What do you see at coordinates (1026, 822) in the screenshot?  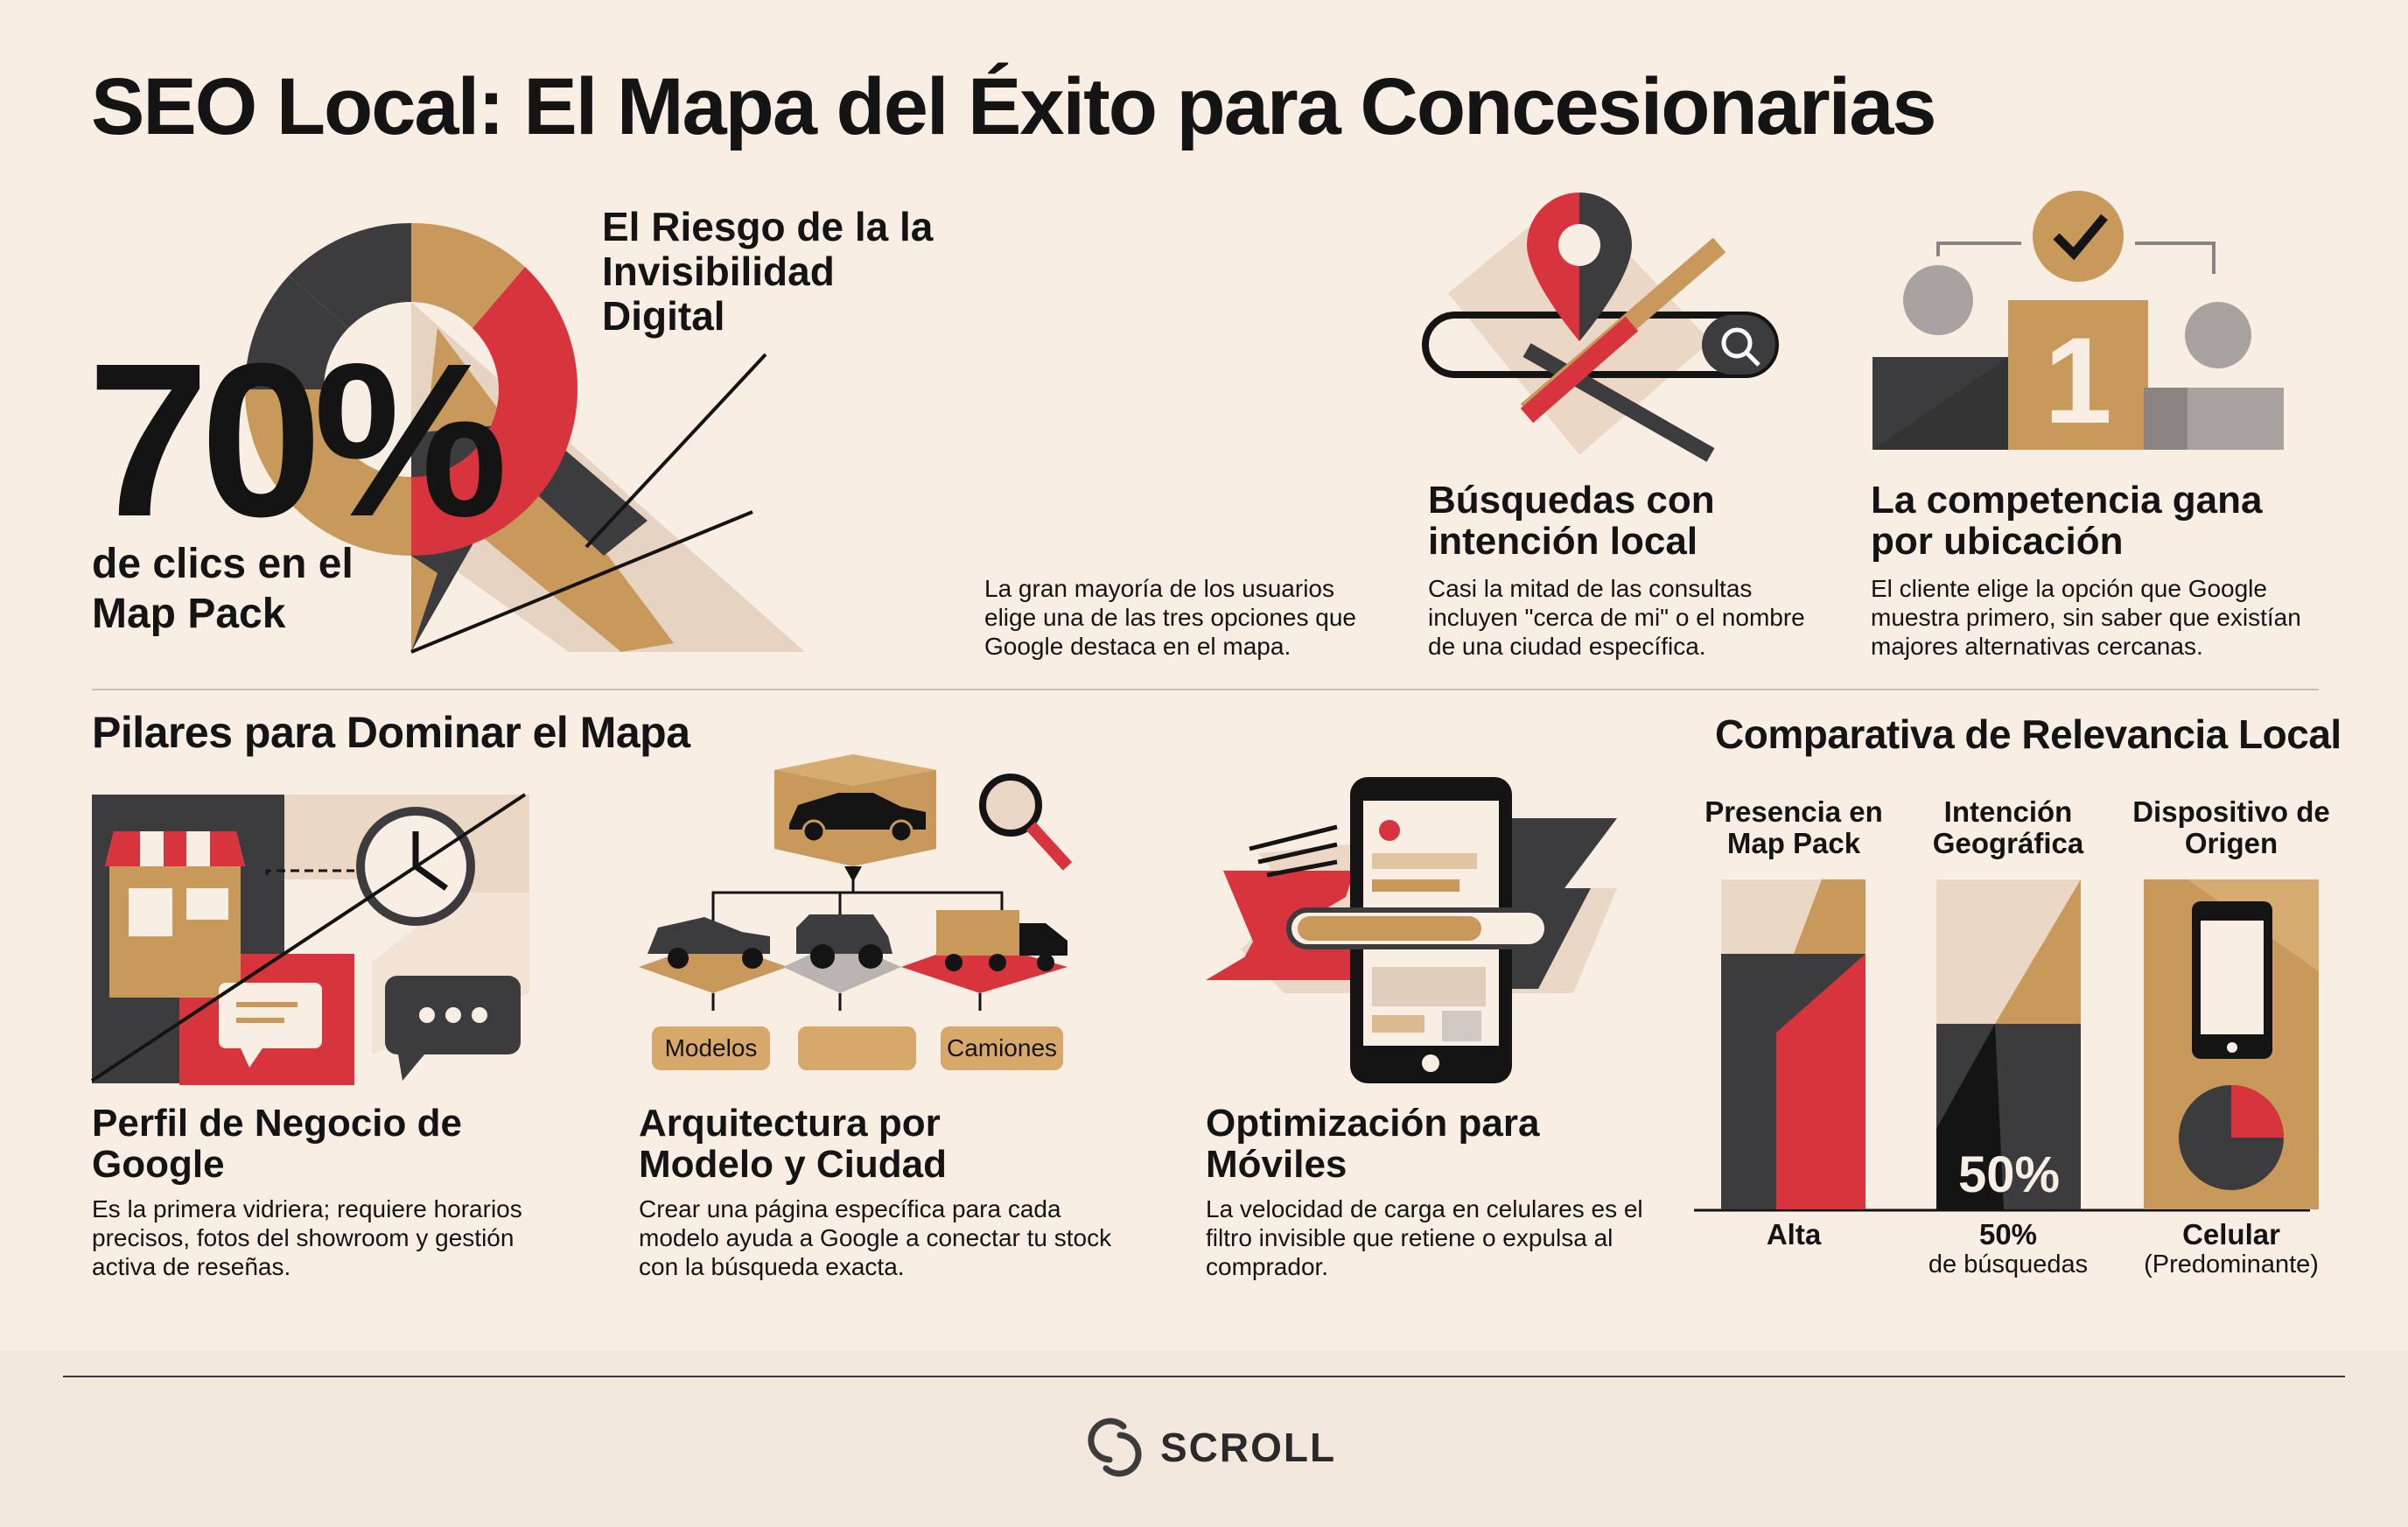 I see `magnifier-icon` at bounding box center [1026, 822].